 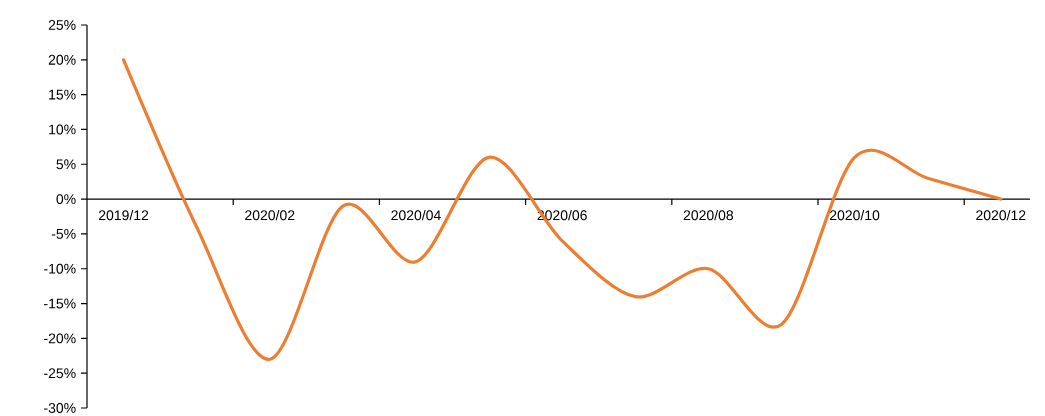 What do you see at coordinates (60, 268) in the screenshot?
I see `y-tick-label: -10%` at bounding box center [60, 268].